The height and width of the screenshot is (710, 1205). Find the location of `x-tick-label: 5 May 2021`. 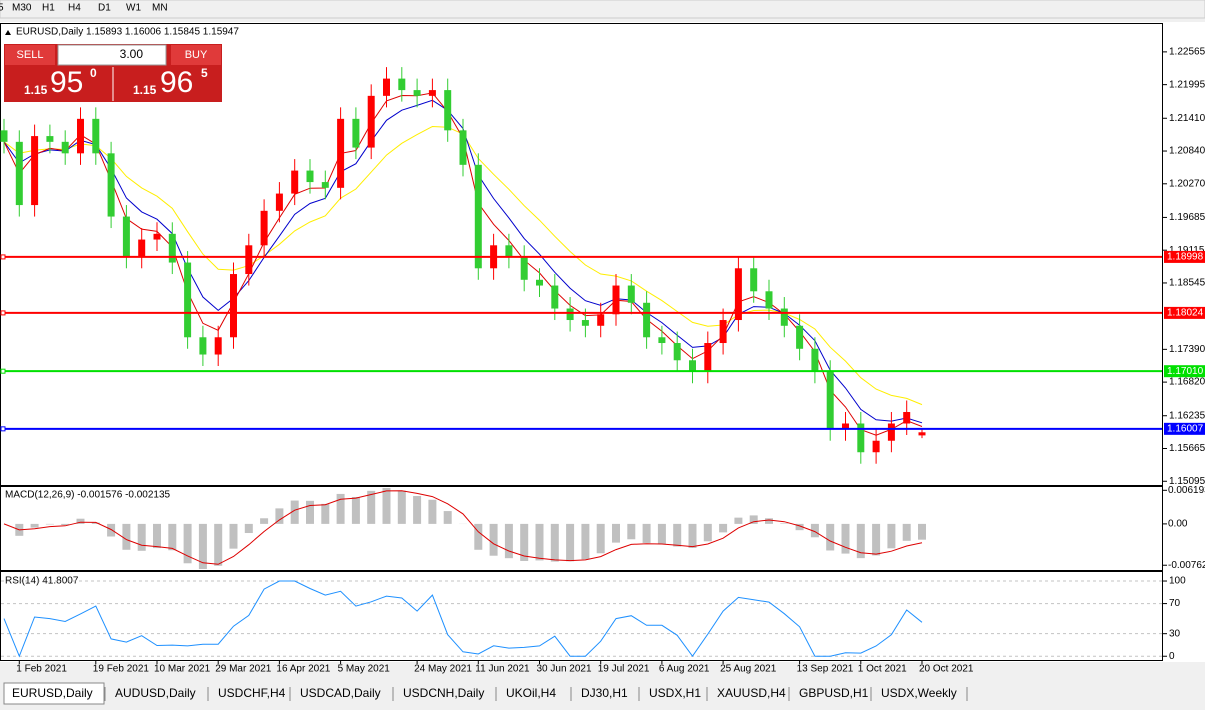

x-tick-label: 5 May 2021 is located at coordinates (364, 669).